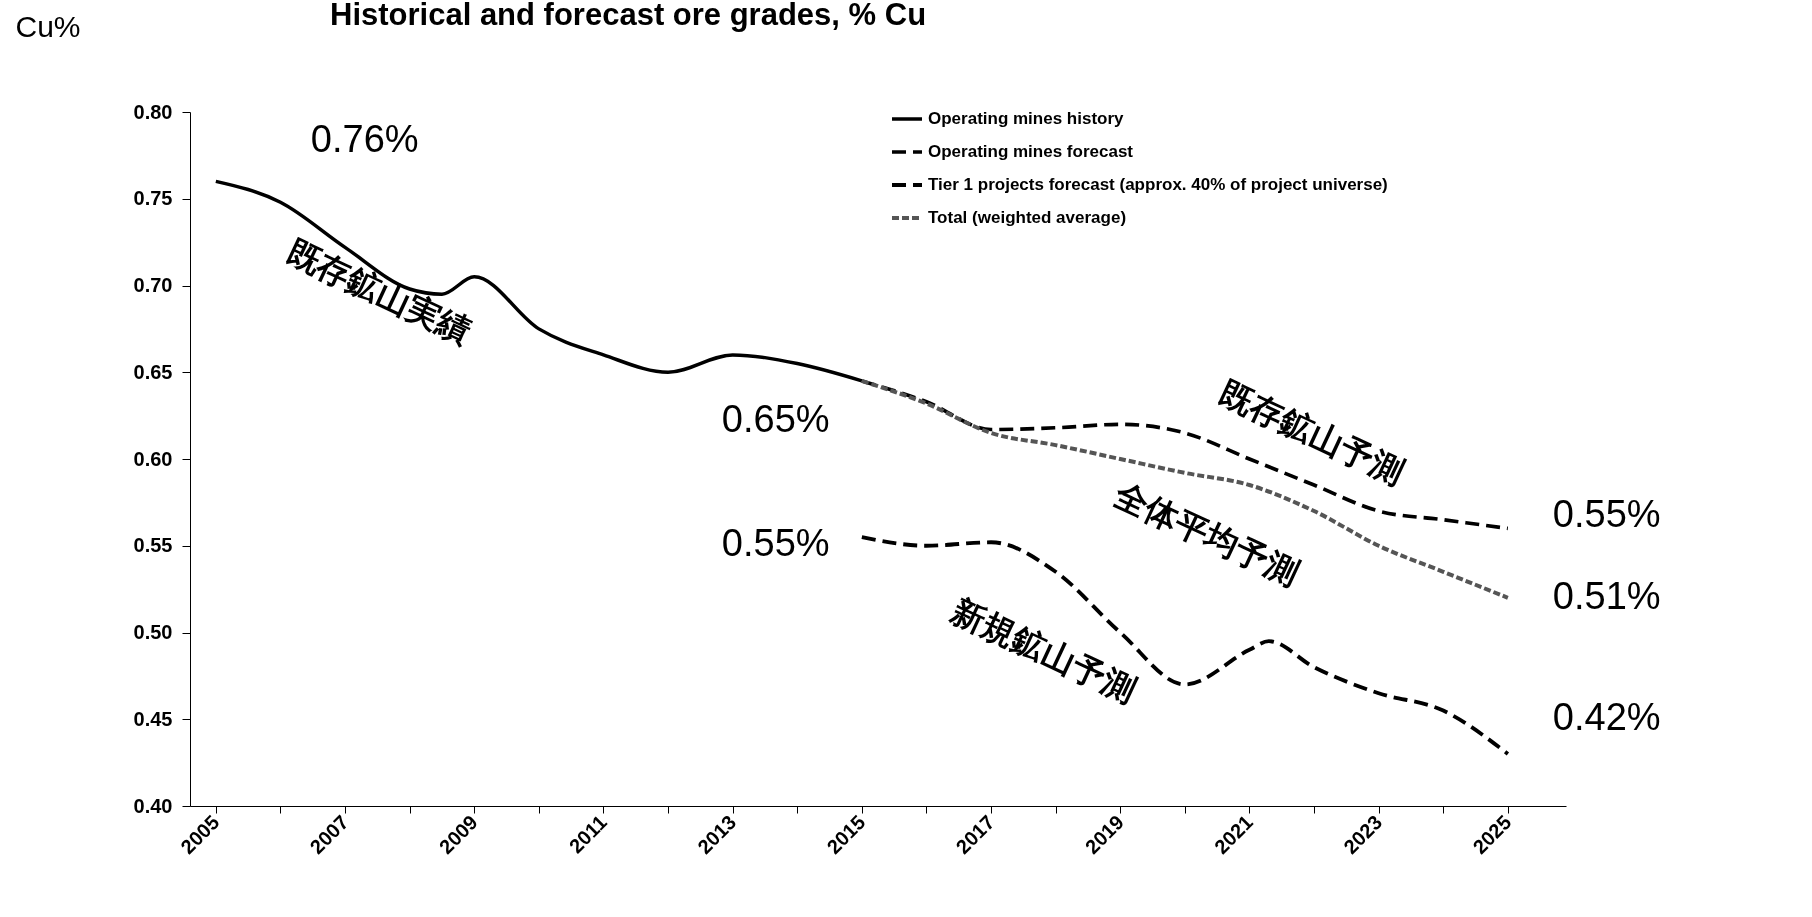  What do you see at coordinates (379, 291) in the screenshot?
I see `annotation: 既存鉱山実績` at bounding box center [379, 291].